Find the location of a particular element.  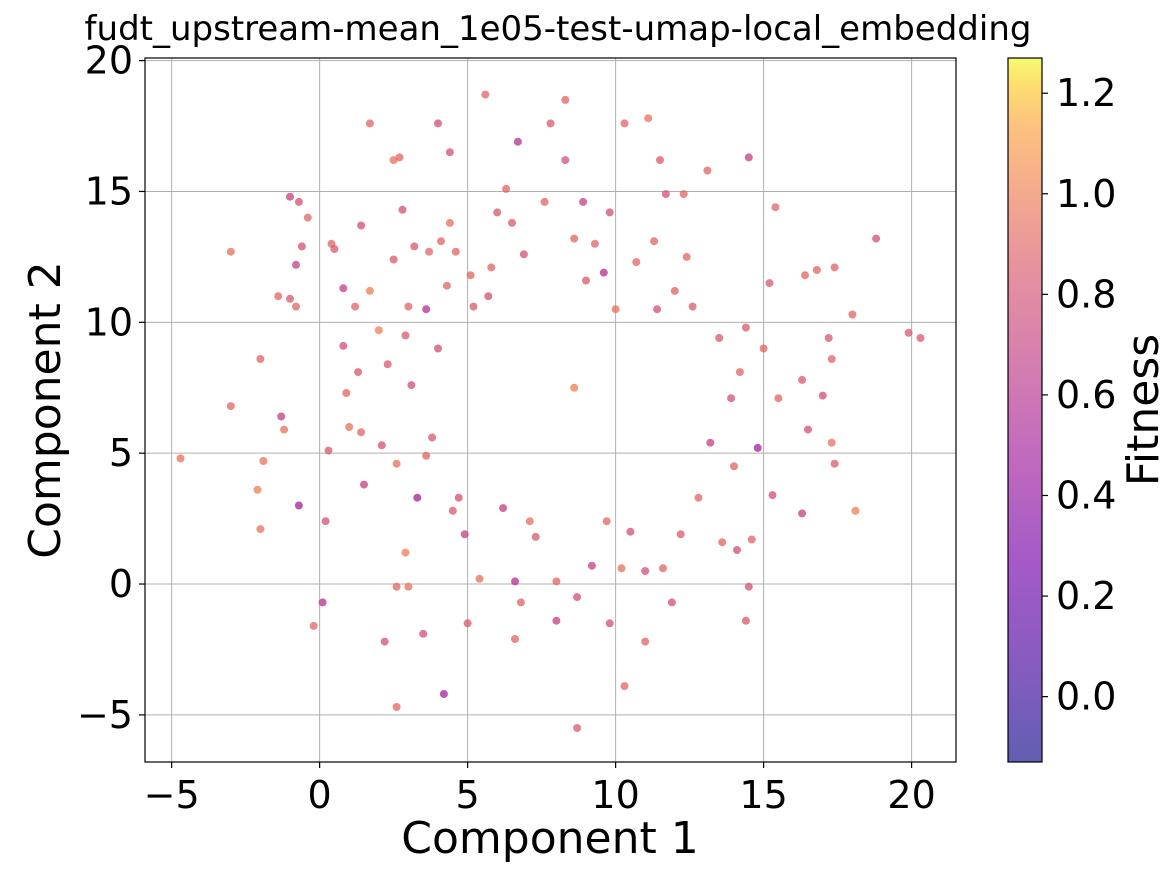

x-tick-label: 0 is located at coordinates (320, 795).